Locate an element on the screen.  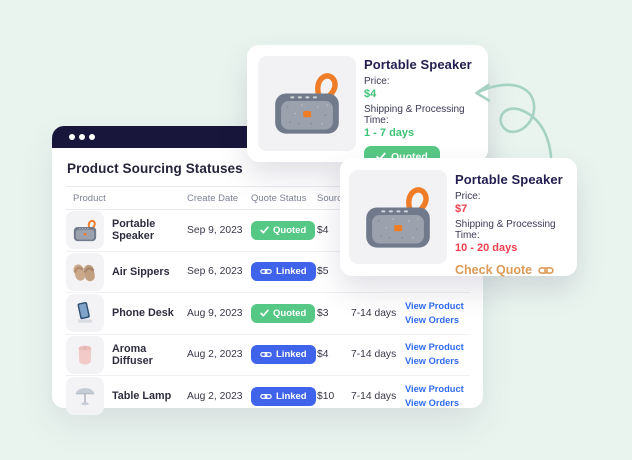
product-name: Air Sippers is located at coordinates (141, 271).